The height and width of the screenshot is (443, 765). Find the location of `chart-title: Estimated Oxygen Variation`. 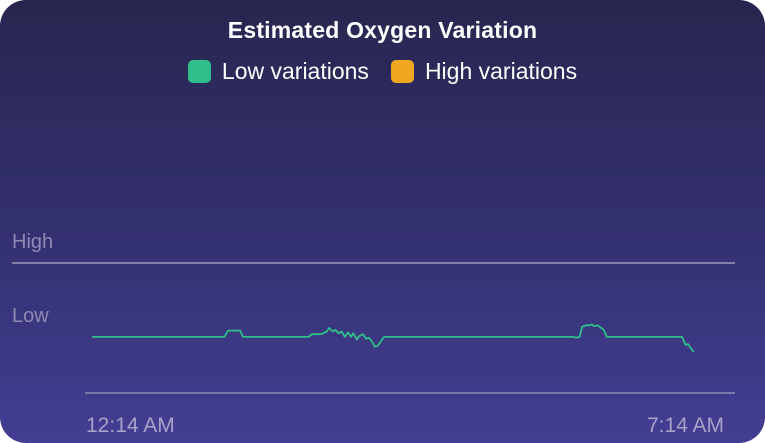

chart-title: Estimated Oxygen Variation is located at coordinates (382, 30).